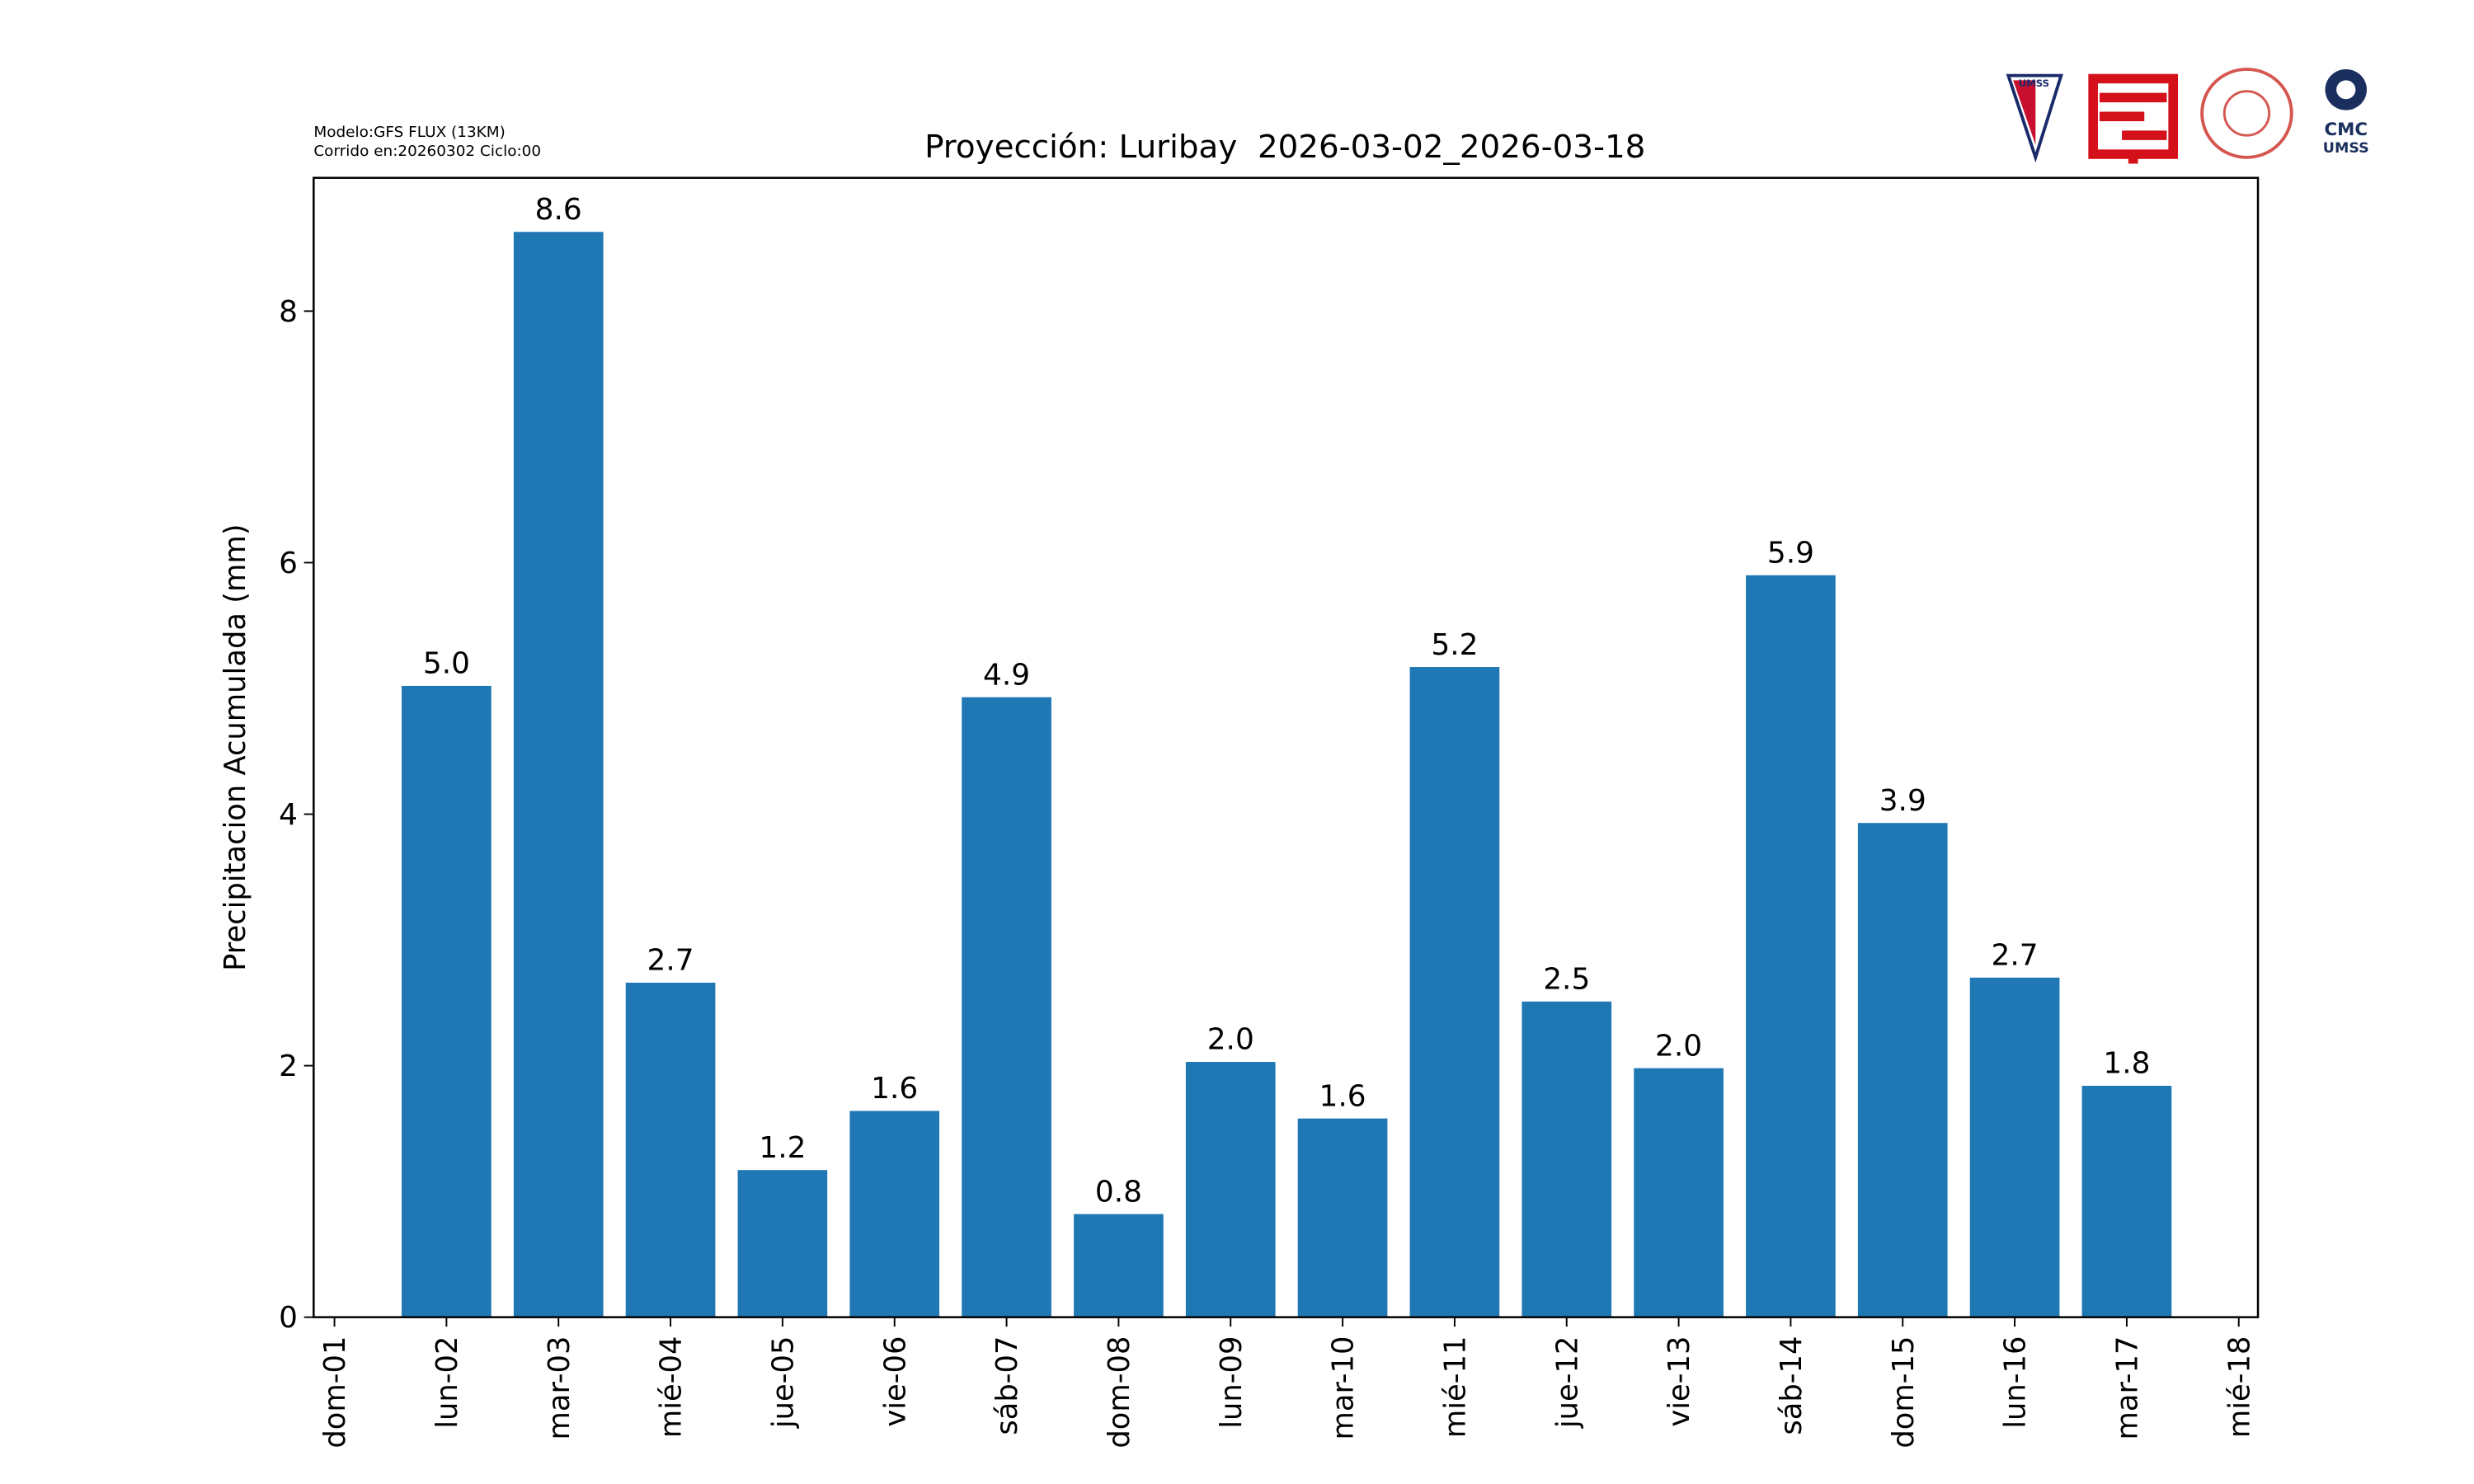 This screenshot has width=2474, height=1484. Describe the element at coordinates (409, 132) in the screenshot. I see `model-note: Modelo:GFS FLUX (13KM)` at that location.